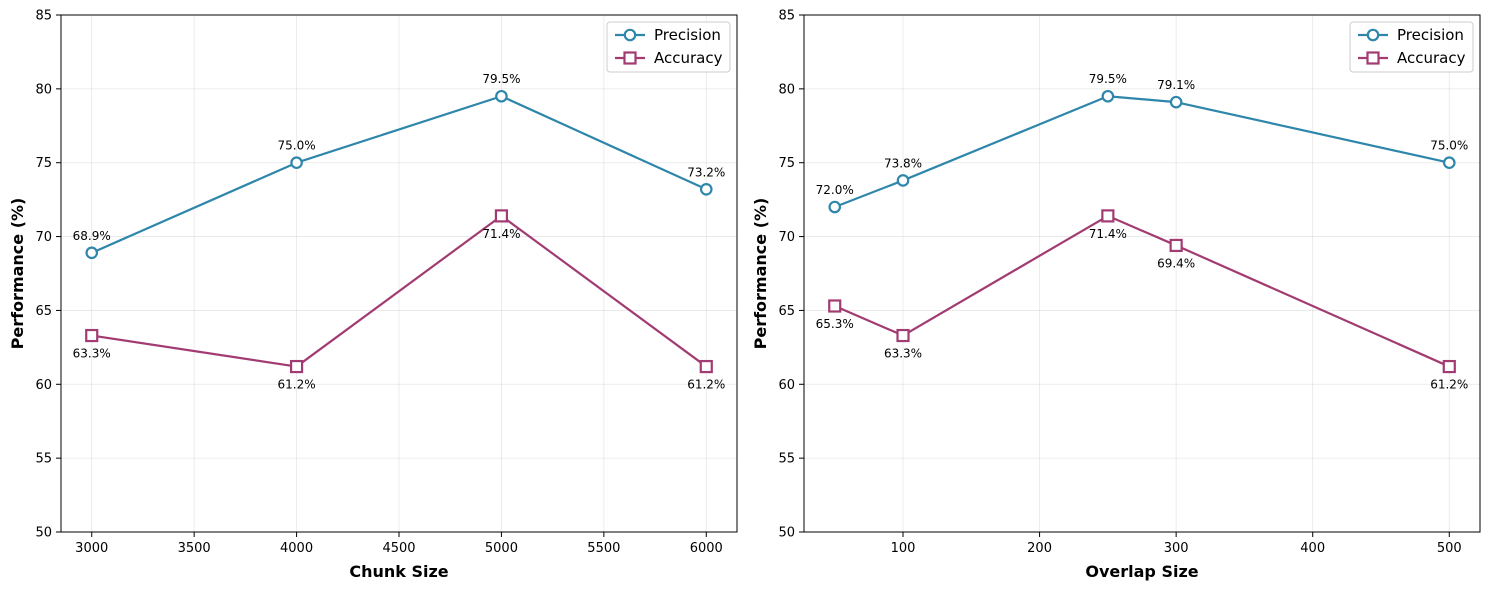 The height and width of the screenshot is (589, 1489). What do you see at coordinates (296, 548) in the screenshot?
I see `x-tick-label: 4000` at bounding box center [296, 548].